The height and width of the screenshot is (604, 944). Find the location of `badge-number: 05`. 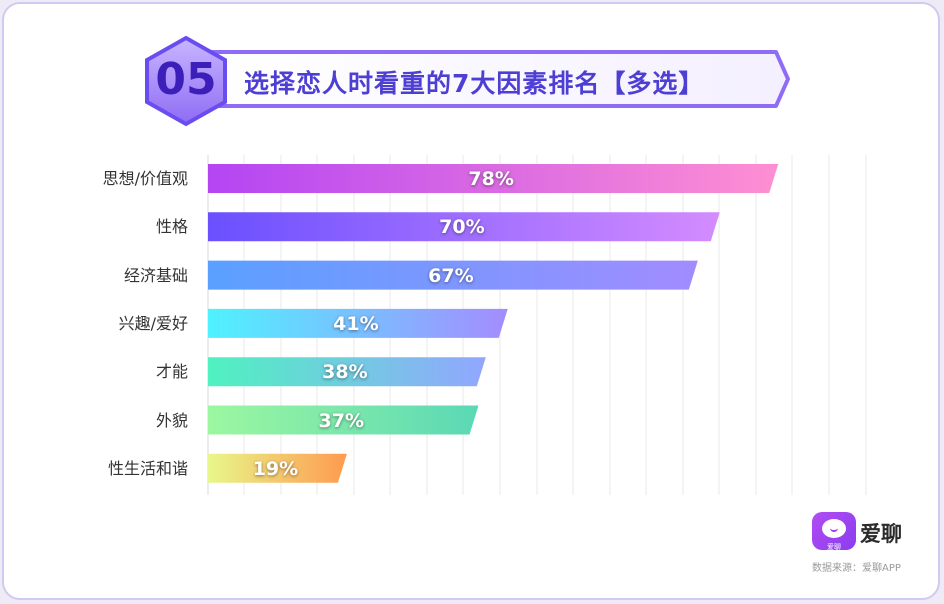

badge-number: 05 is located at coordinates (186, 79).